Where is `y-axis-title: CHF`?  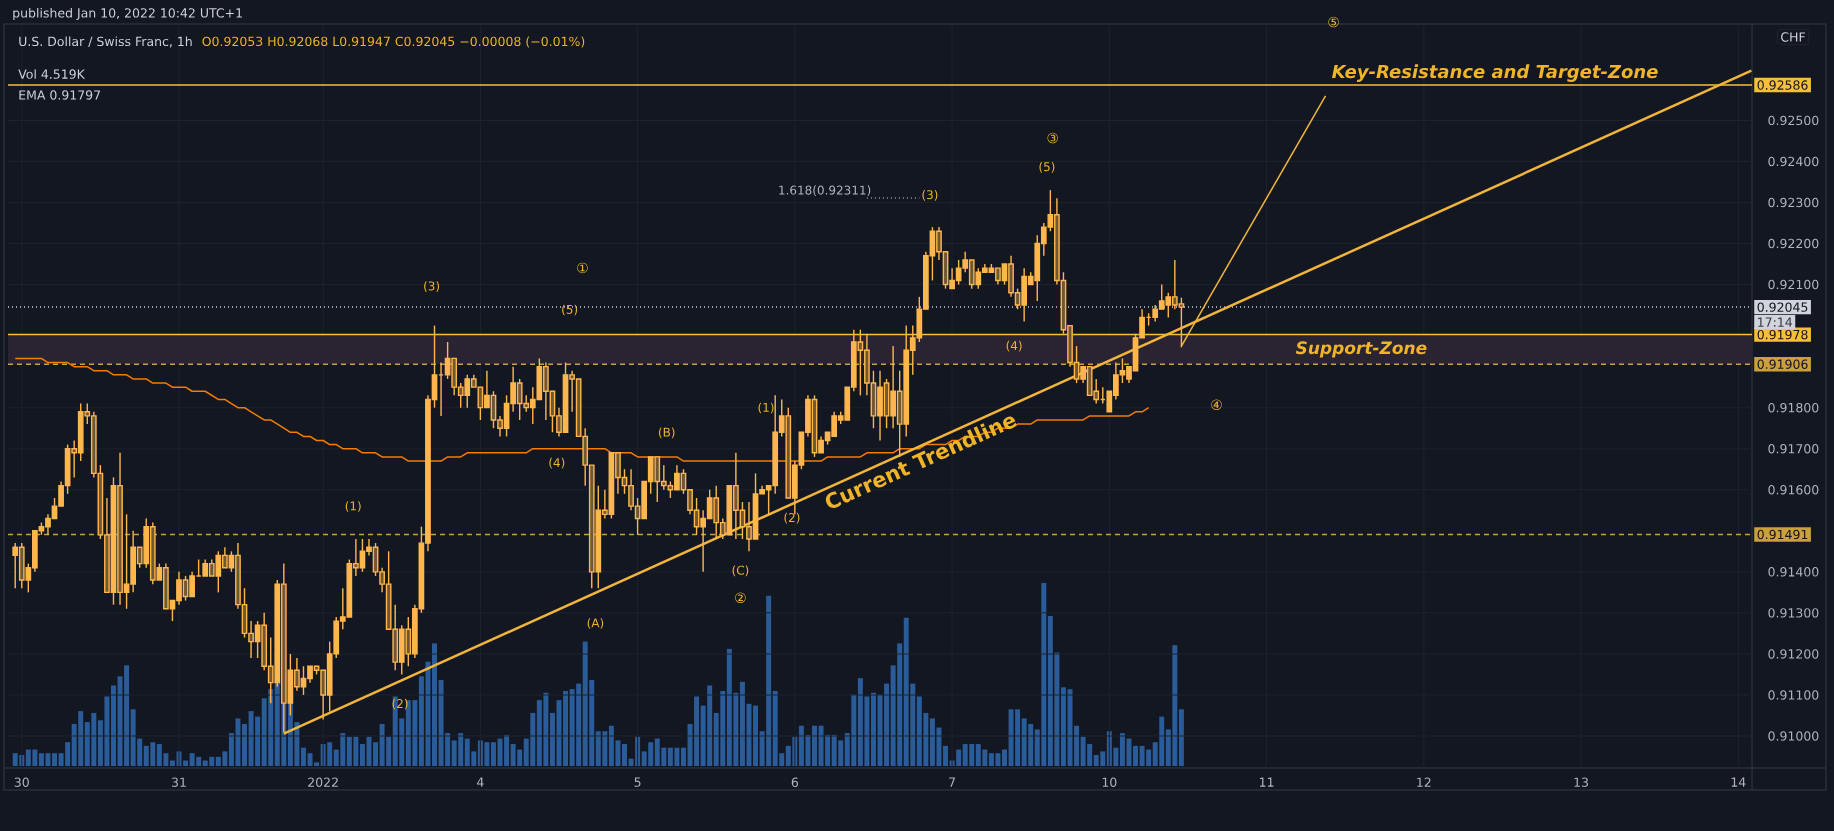 y-axis-title: CHF is located at coordinates (1793, 37).